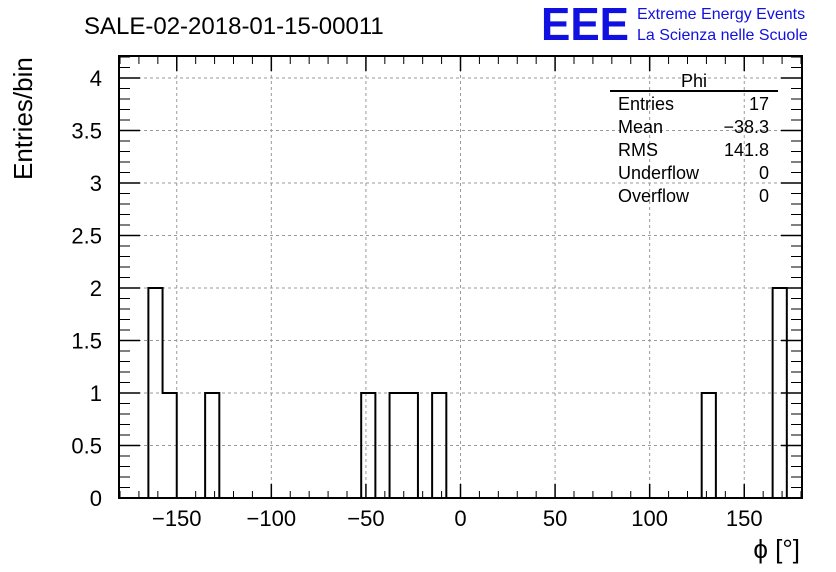  Describe the element at coordinates (746, 127) in the screenshot. I see `stats-row-value: −38.3` at that location.